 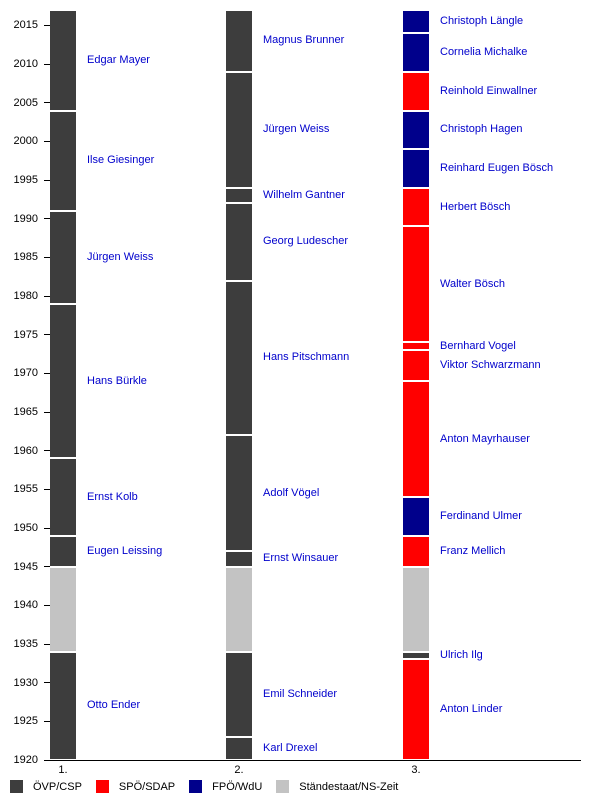 What do you see at coordinates (121, 160) in the screenshot?
I see `segment-name-label: Ilse Giesinger` at bounding box center [121, 160].